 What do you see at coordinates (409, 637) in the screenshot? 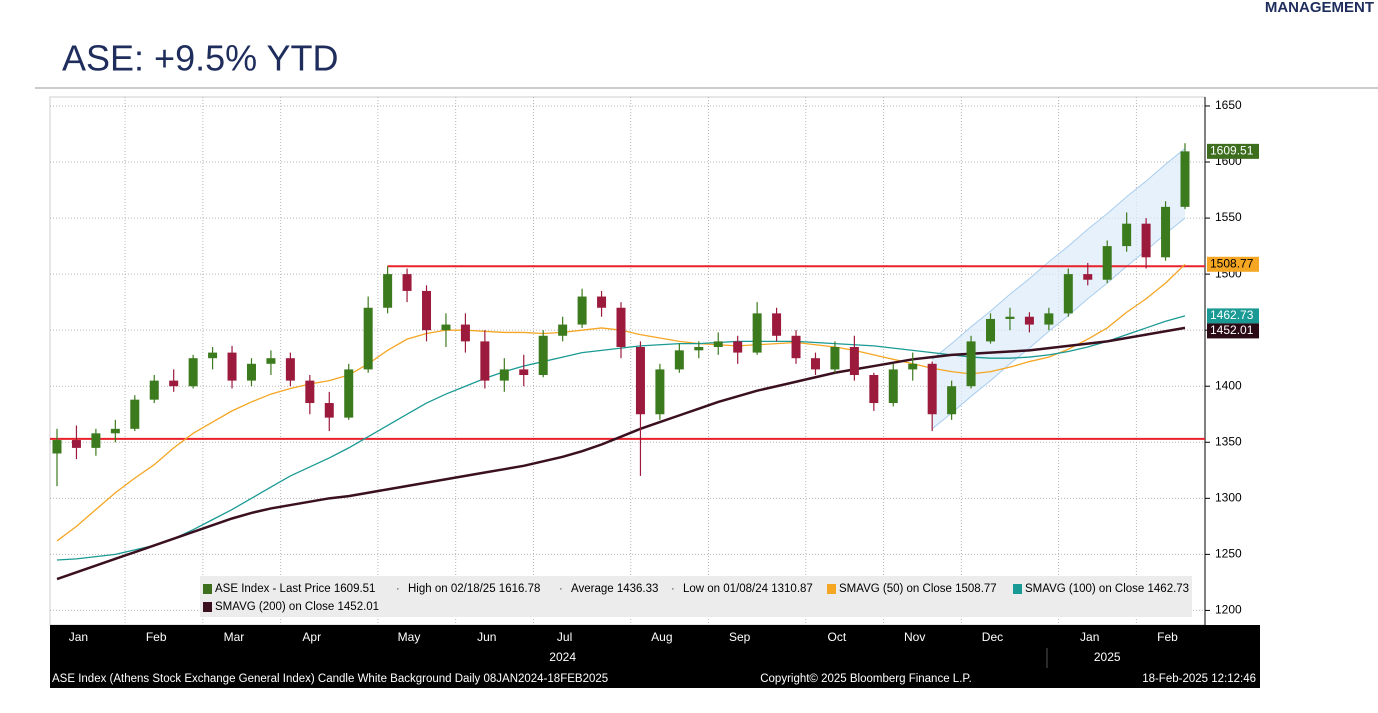
I see `x-tick-label: May` at bounding box center [409, 637].